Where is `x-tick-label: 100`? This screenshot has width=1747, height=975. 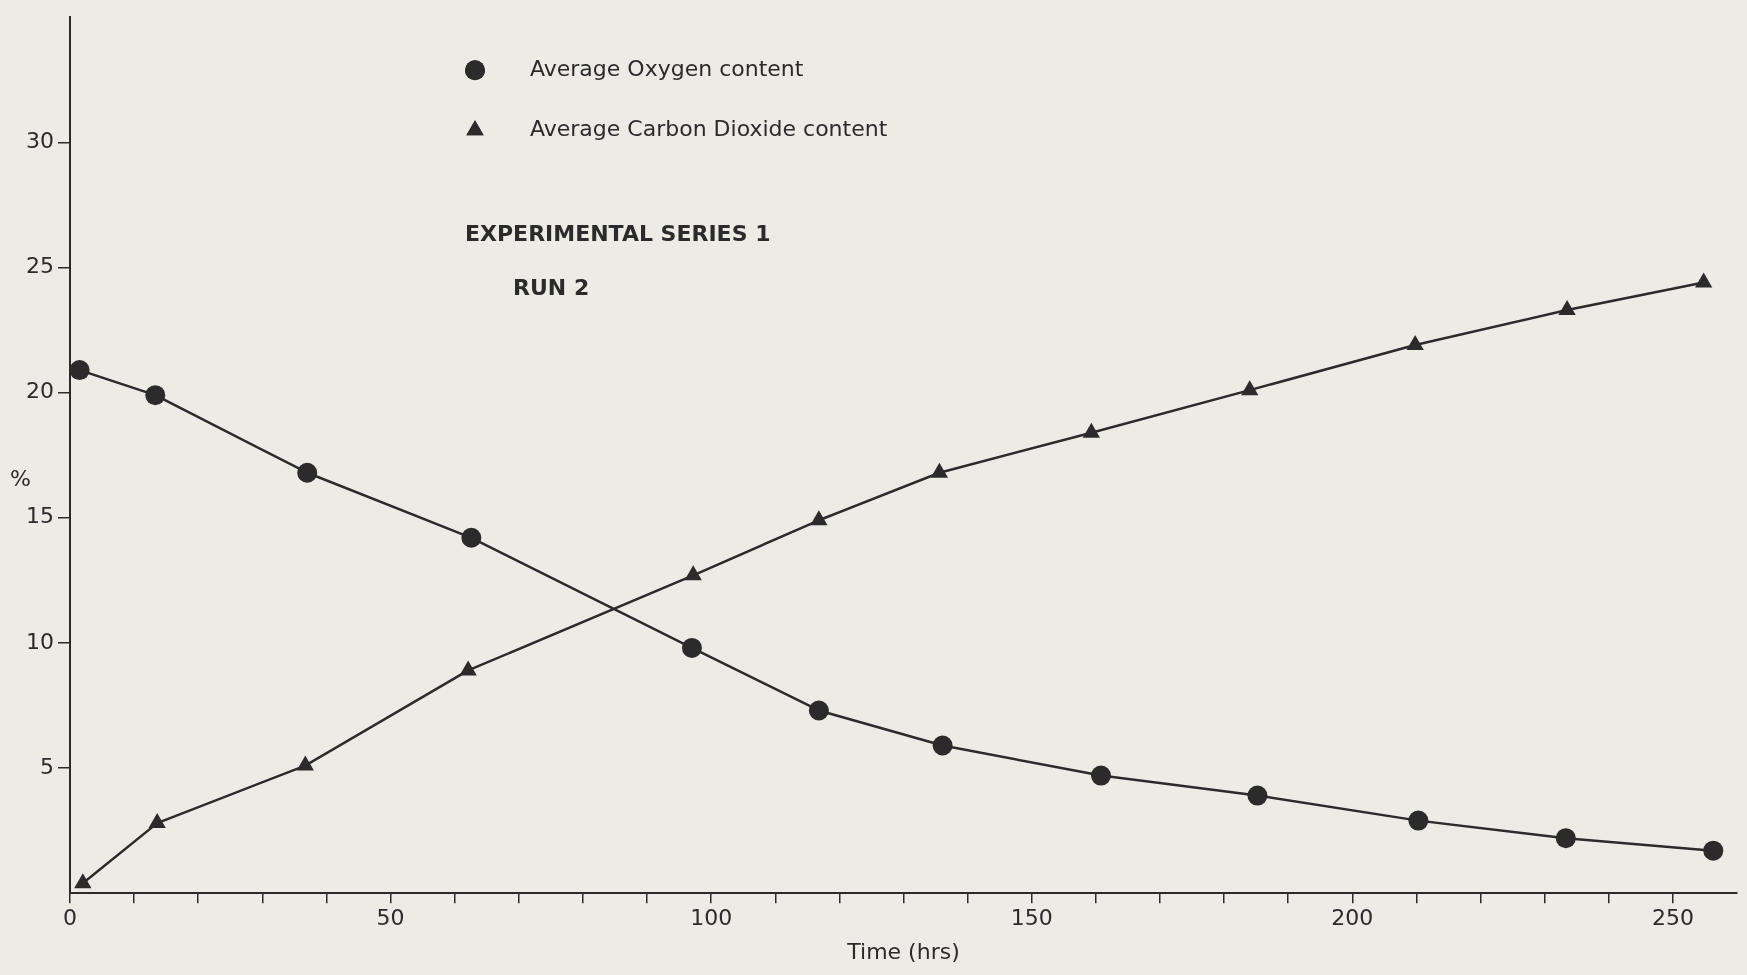 x-tick-label: 100 is located at coordinates (711, 918).